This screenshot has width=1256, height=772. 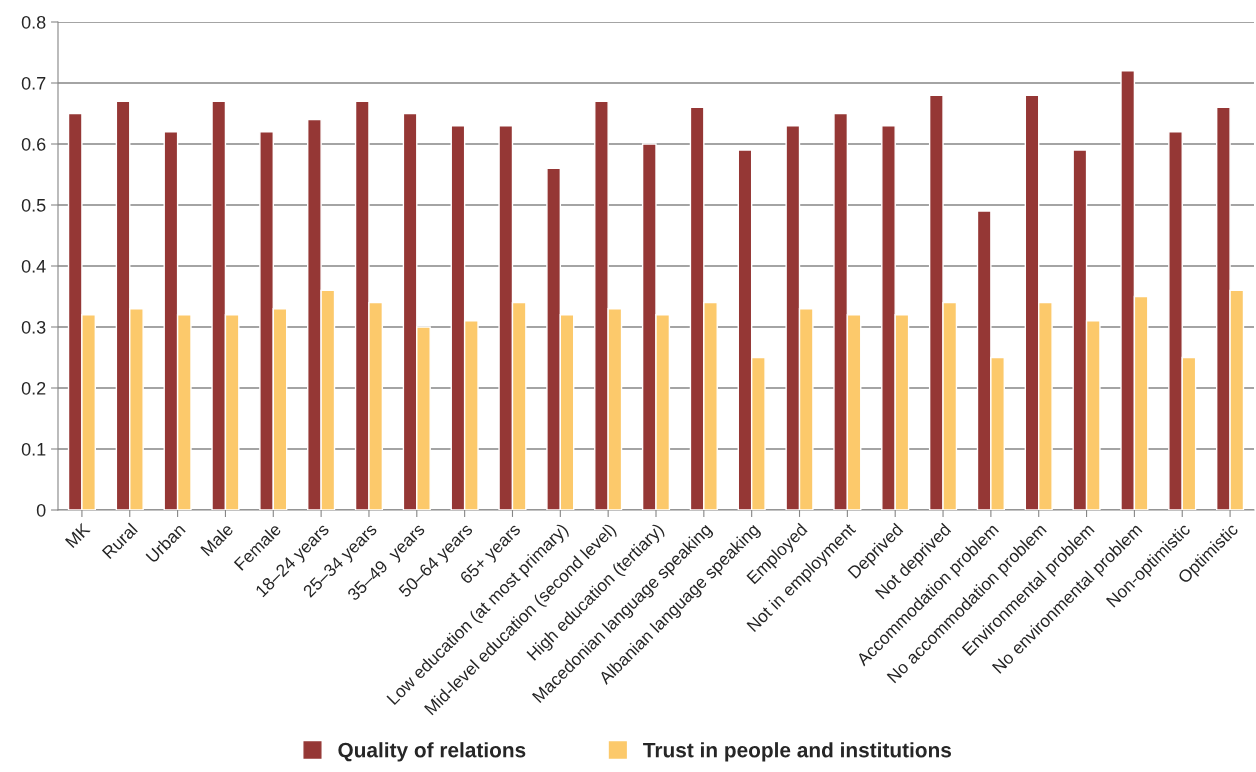 What do you see at coordinates (33, 83) in the screenshot?
I see `y-tick-label: 0.7` at bounding box center [33, 83].